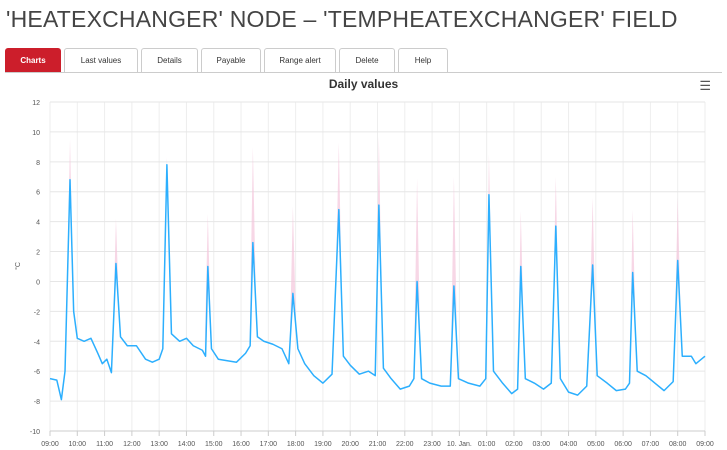 The image size is (727, 450). I want to click on x-tick-label: 15:00, so click(214, 444).